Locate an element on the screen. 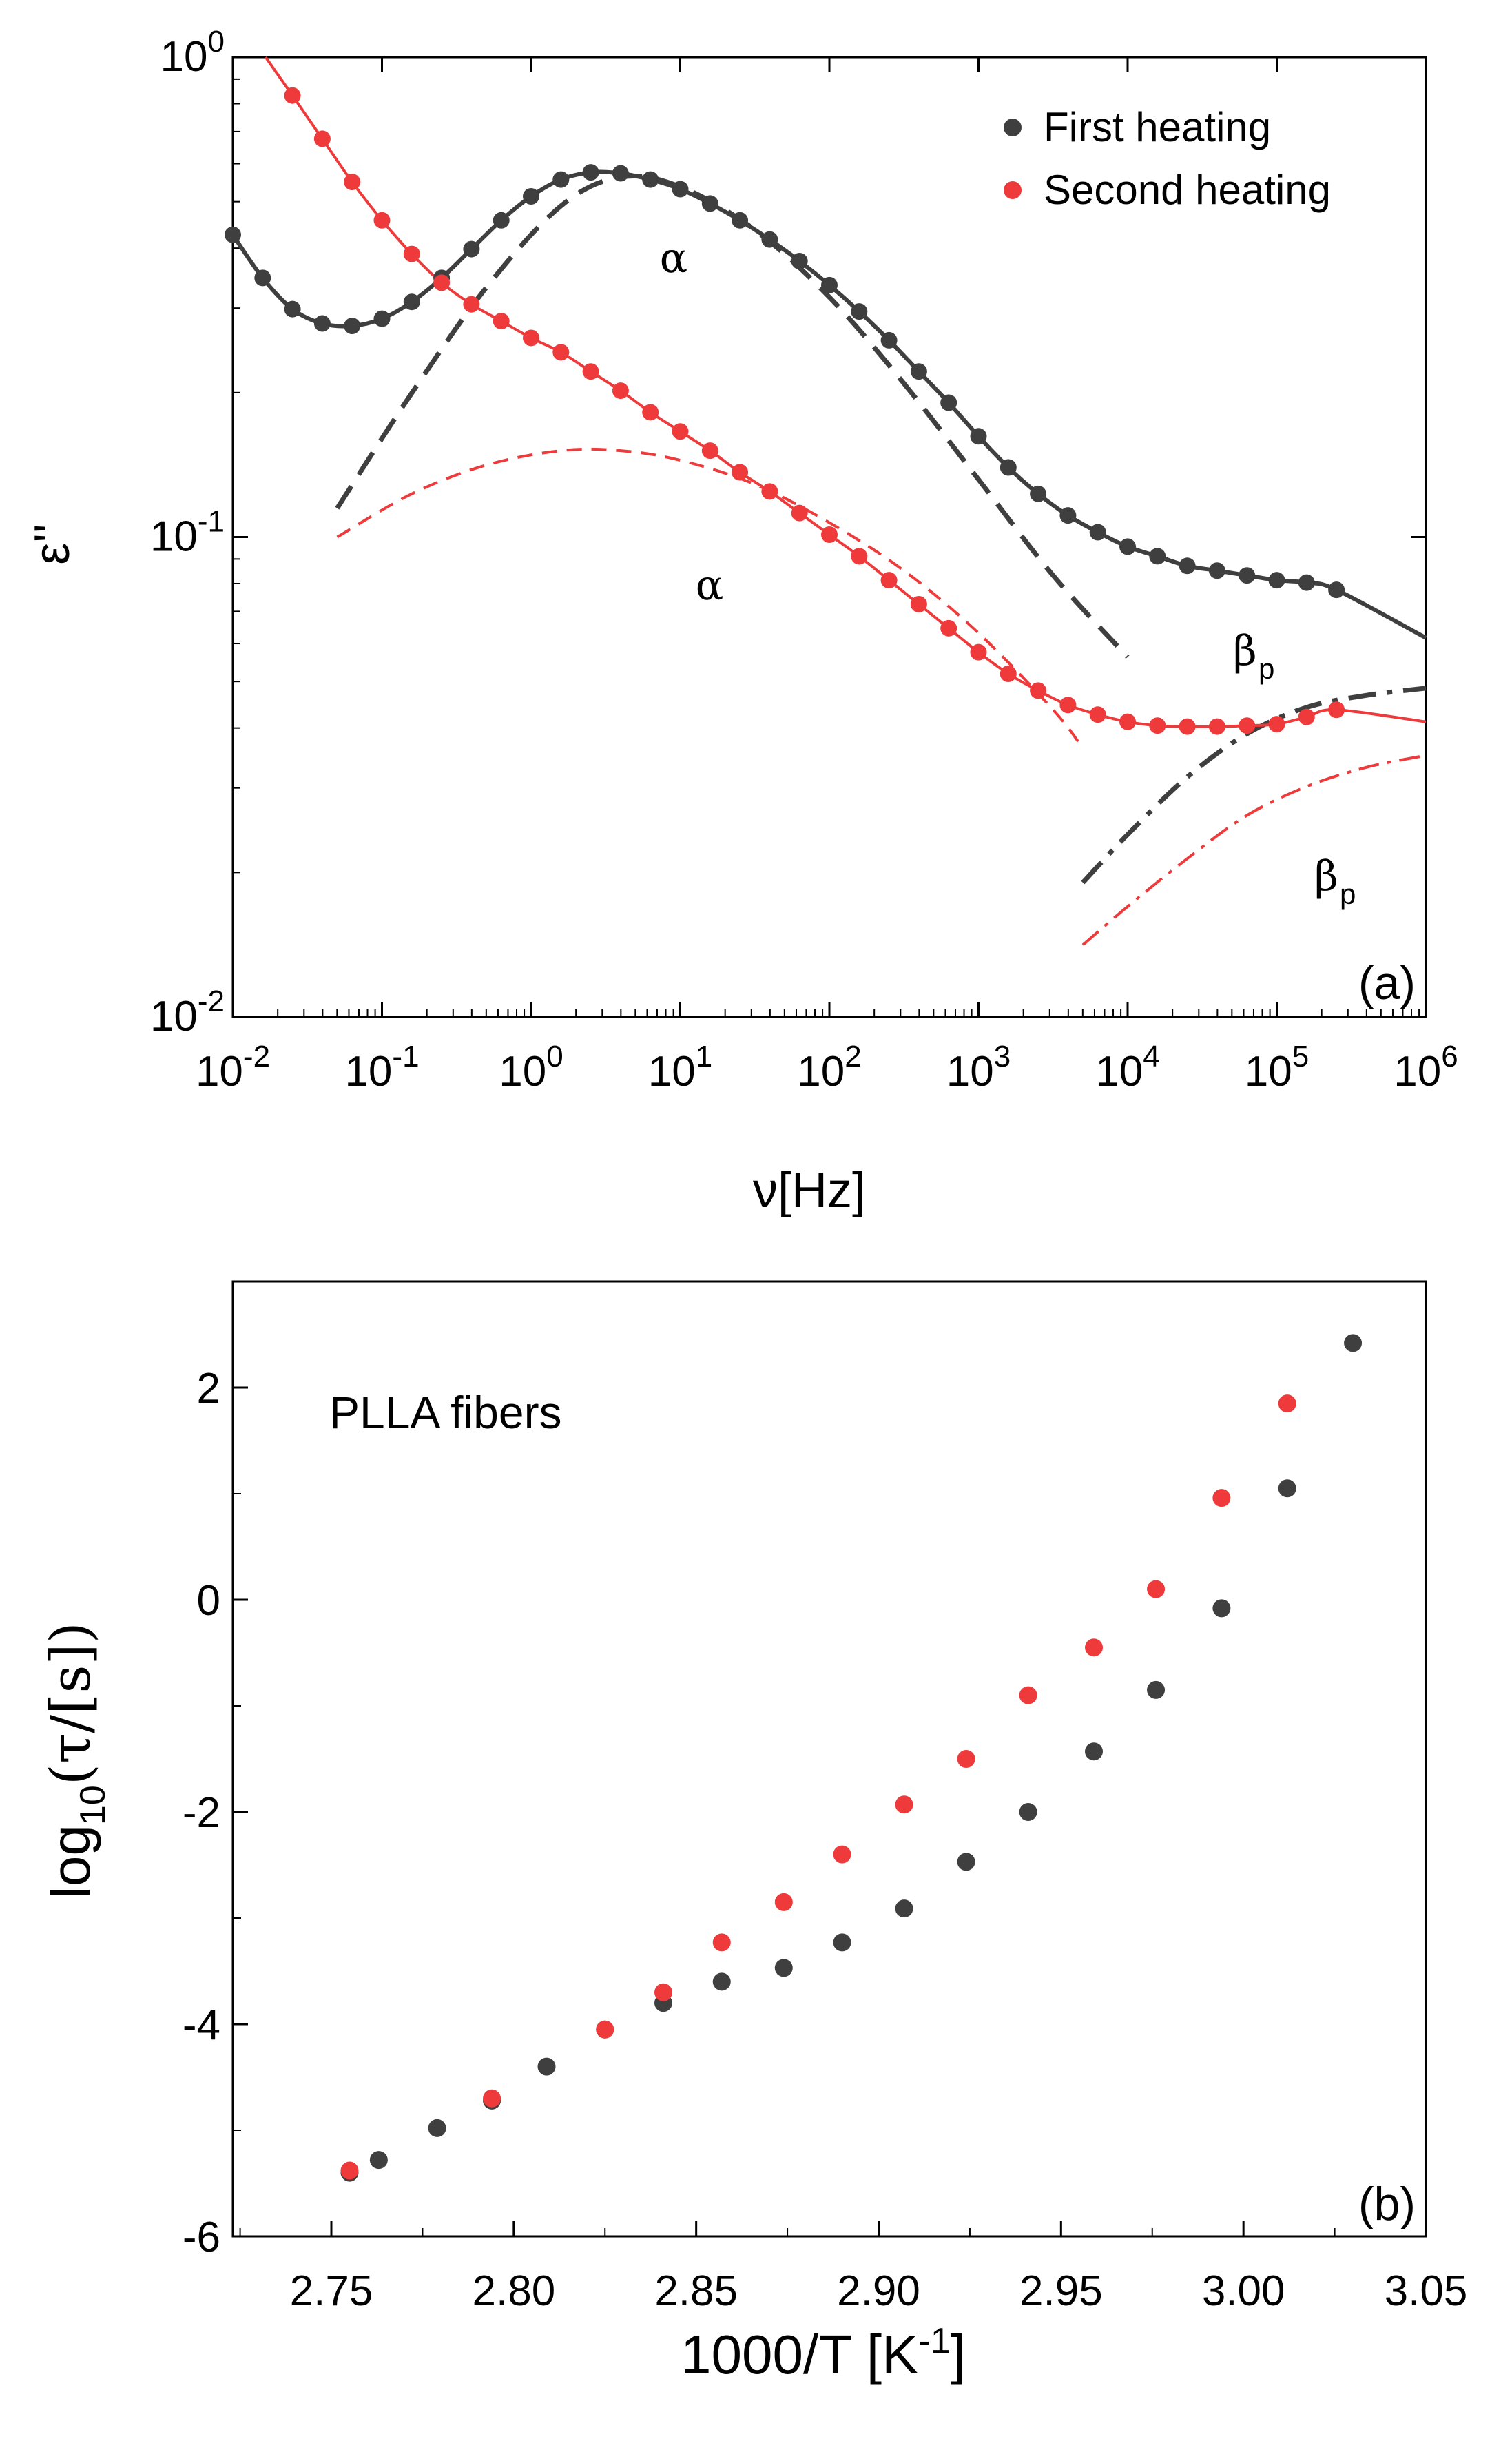  x-tick-exp-a: 2 is located at coordinates (853, 1057).